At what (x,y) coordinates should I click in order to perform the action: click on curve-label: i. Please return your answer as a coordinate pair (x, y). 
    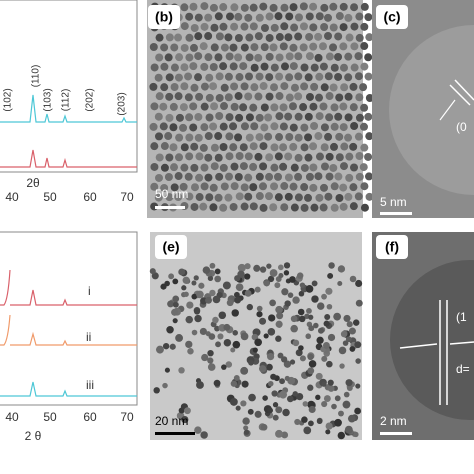
    Looking at the image, I should click on (89, 291).